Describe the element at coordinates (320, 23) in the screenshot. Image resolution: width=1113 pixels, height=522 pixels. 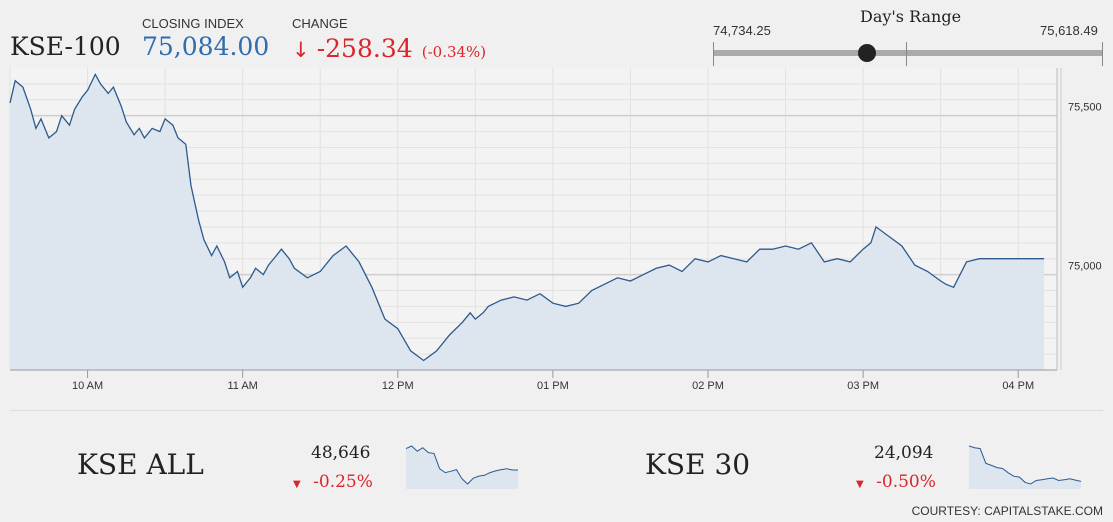
I see `change-label: CHANGE` at that location.